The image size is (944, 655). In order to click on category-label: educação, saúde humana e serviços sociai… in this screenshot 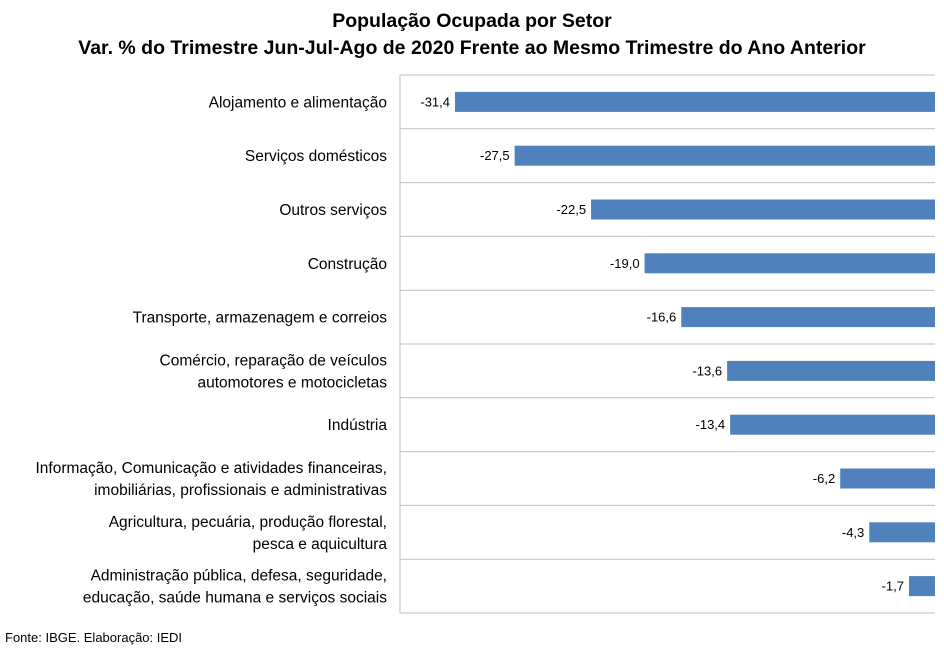, I will do `click(235, 598)`.